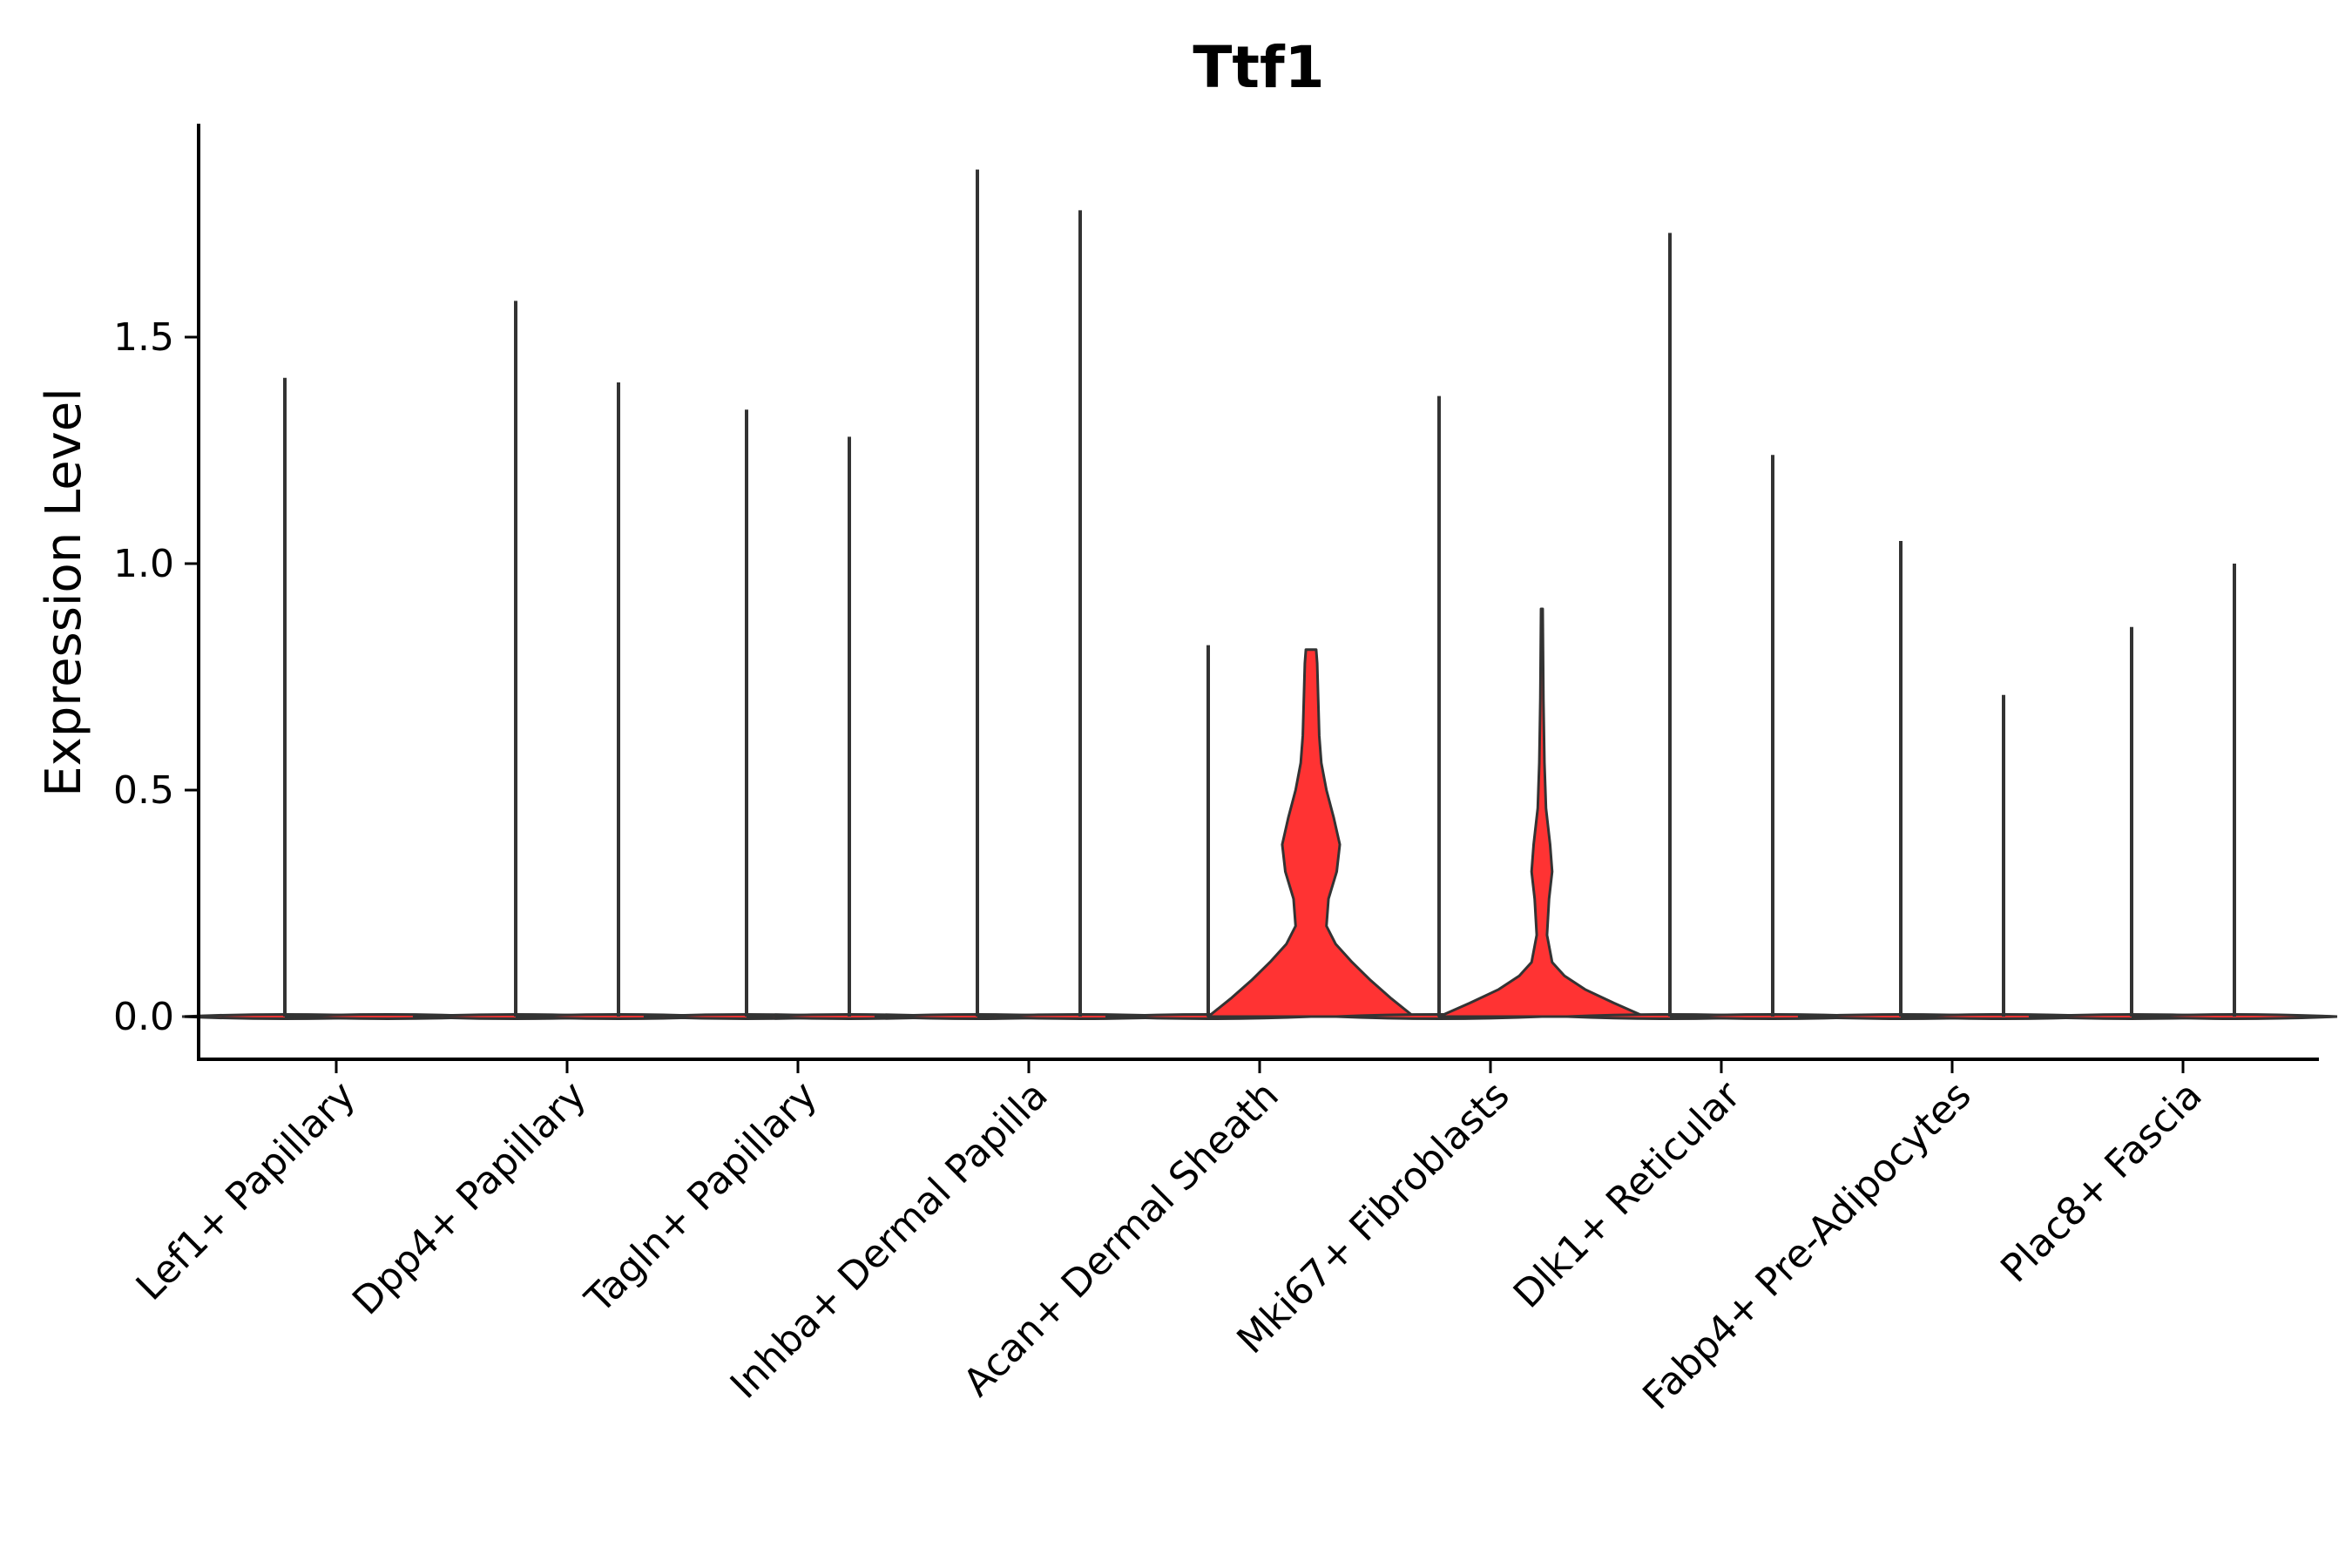 This screenshot has height=1568, width=2352. I want to click on x-tick-label: Dlk1+ Reticular, so click(1627, 1194).